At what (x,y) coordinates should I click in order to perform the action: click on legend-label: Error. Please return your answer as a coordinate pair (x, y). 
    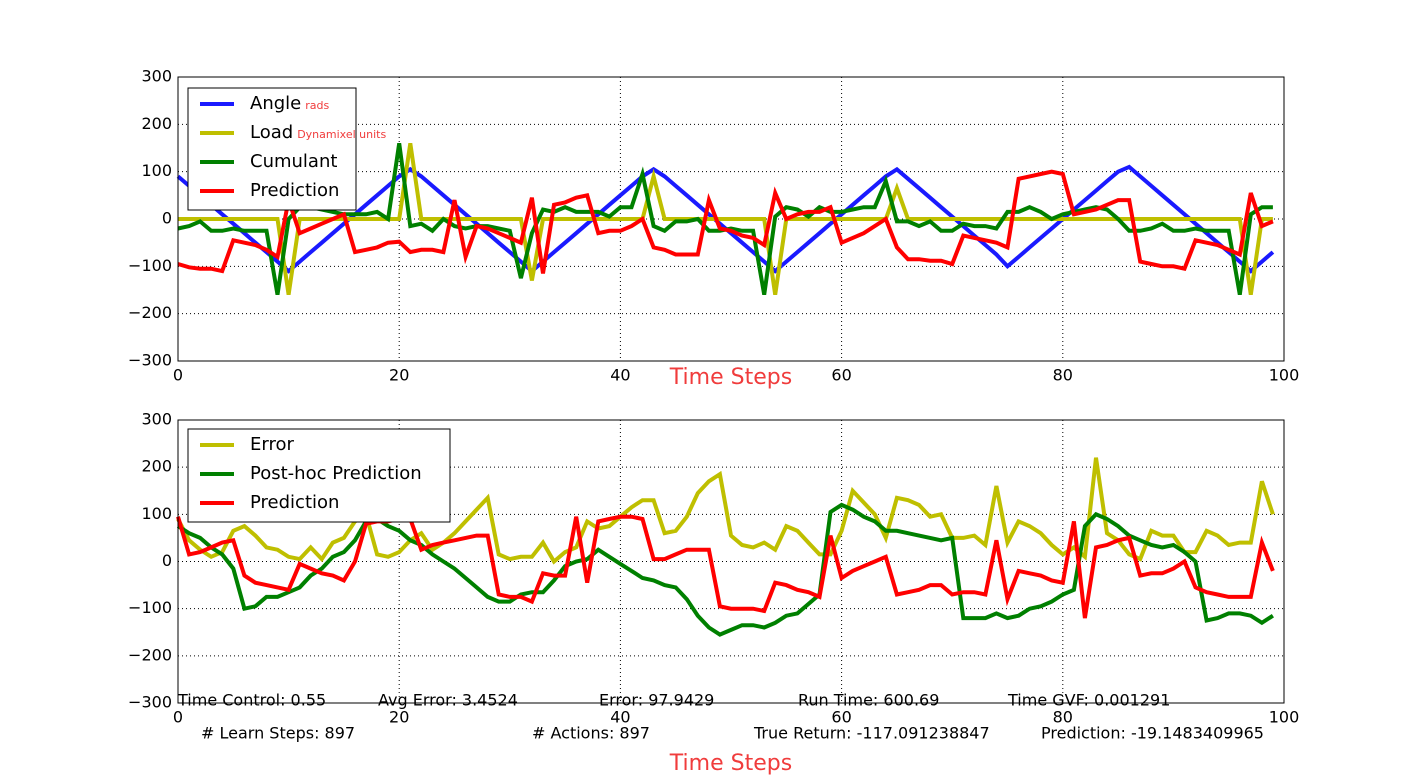
    Looking at the image, I should click on (272, 444).